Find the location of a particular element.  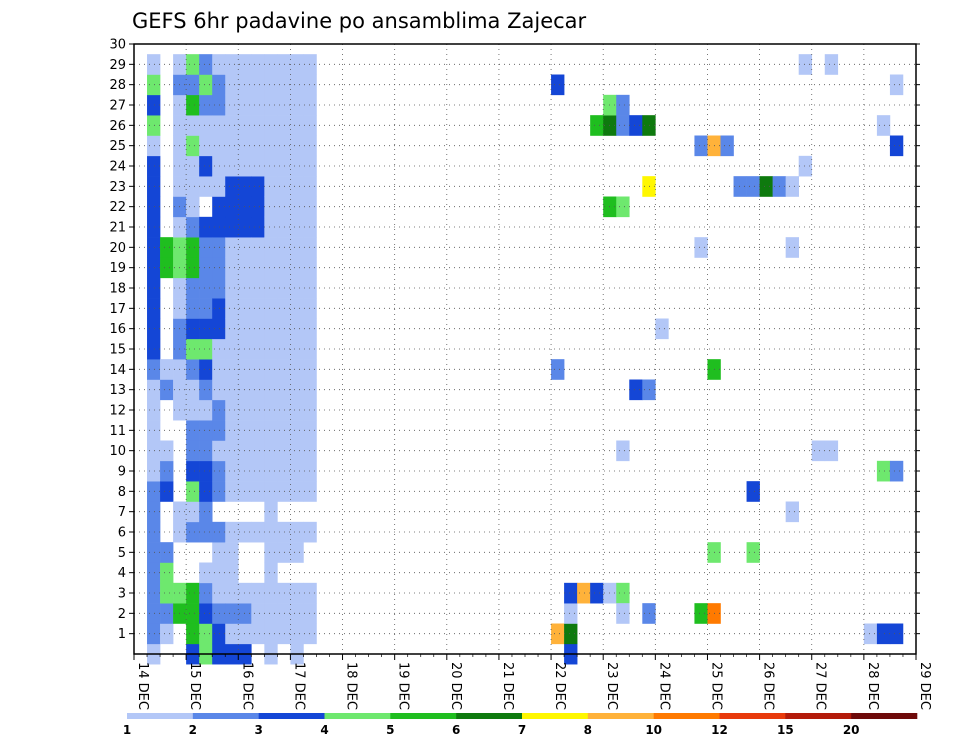

x-tick-label: 14 DEC is located at coordinates (142, 686).